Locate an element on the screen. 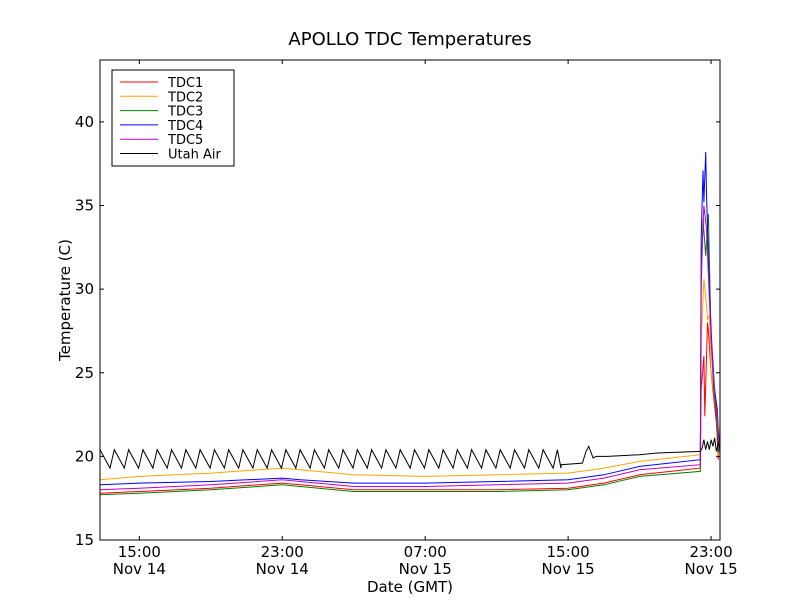 The image size is (800, 600). y-tick-label: 25 is located at coordinates (84, 373).